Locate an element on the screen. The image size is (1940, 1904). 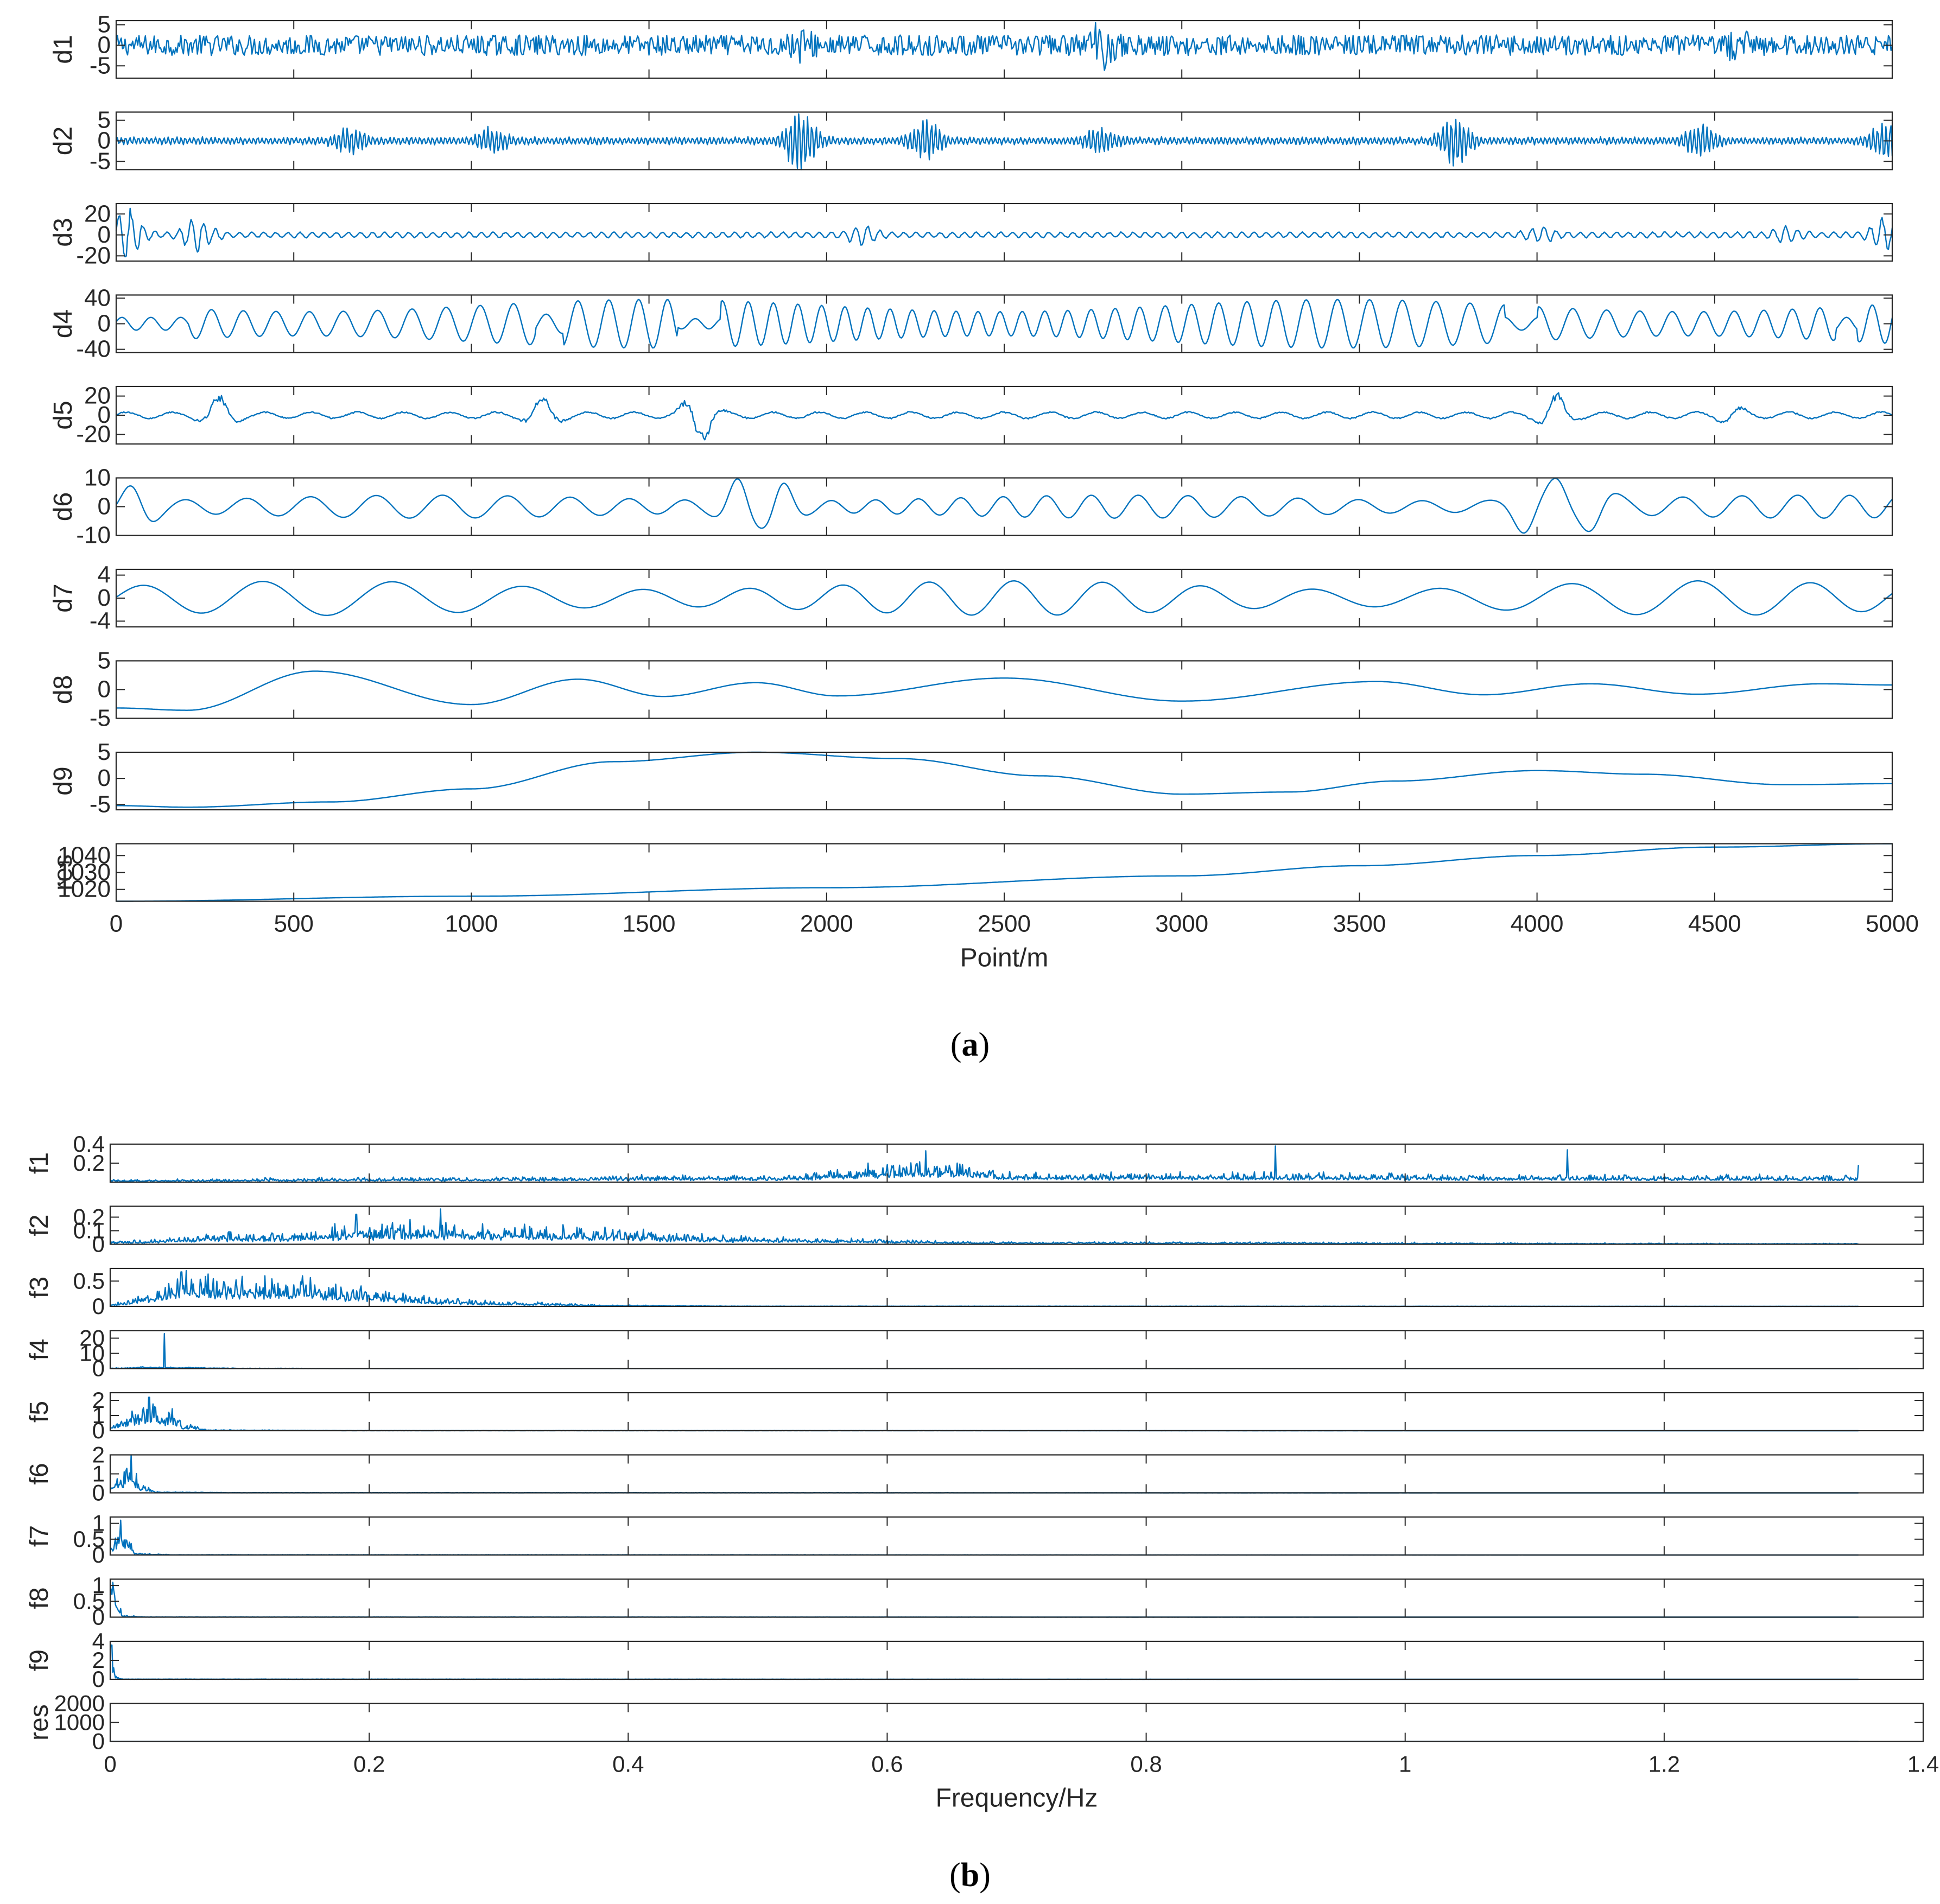
subplot-b-f1: 0.40.2 f1 is located at coordinates (974, 1157).